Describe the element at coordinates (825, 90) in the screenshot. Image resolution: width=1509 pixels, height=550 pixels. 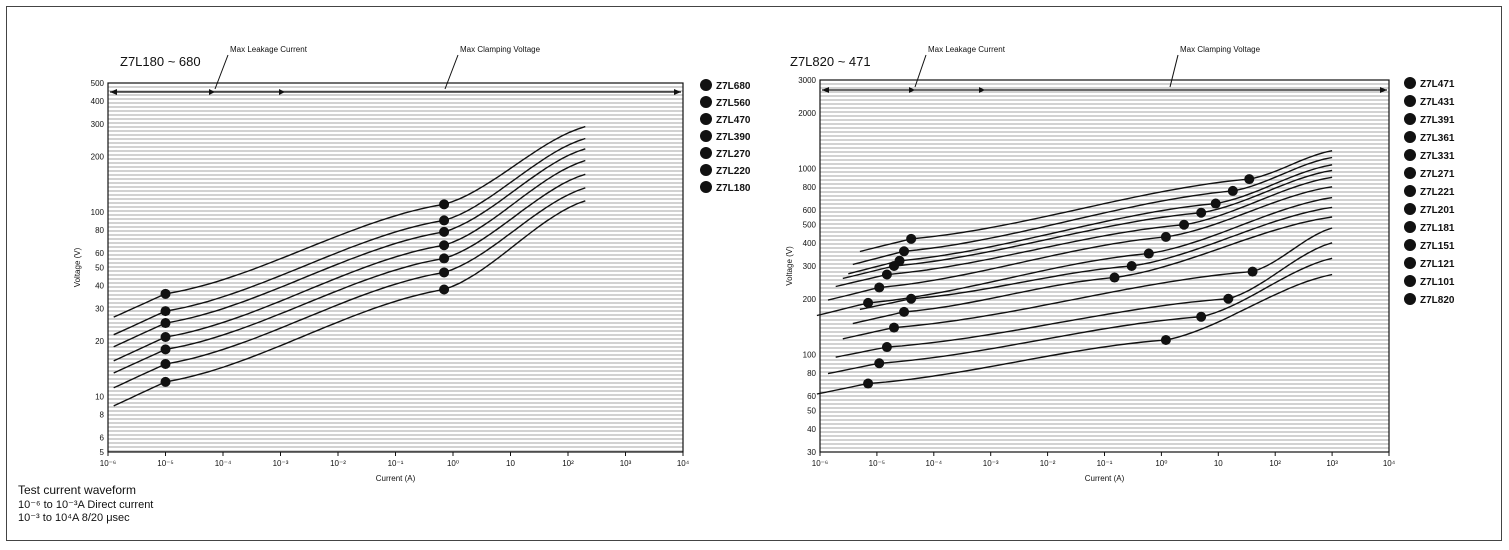
I see `range-arrow-left` at that location.